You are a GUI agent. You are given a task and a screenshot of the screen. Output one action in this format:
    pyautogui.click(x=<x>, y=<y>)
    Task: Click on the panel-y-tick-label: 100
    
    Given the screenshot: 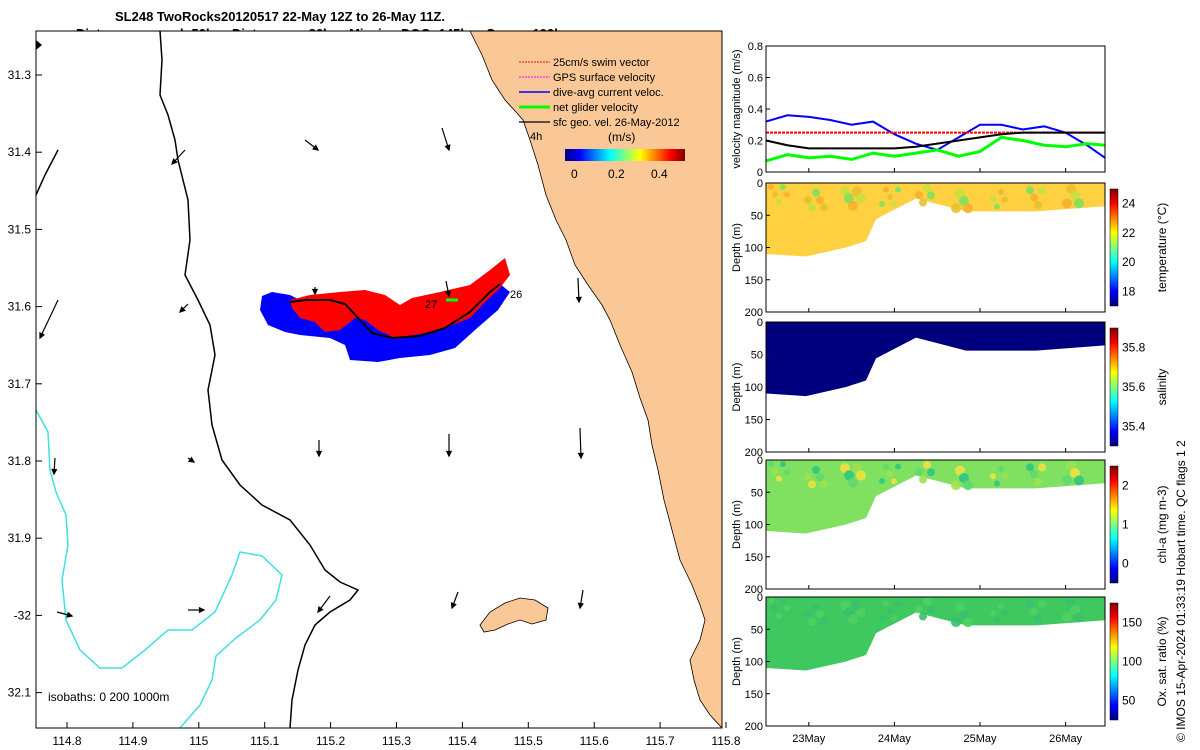 What is the action you would take?
    pyautogui.click(x=754, y=249)
    